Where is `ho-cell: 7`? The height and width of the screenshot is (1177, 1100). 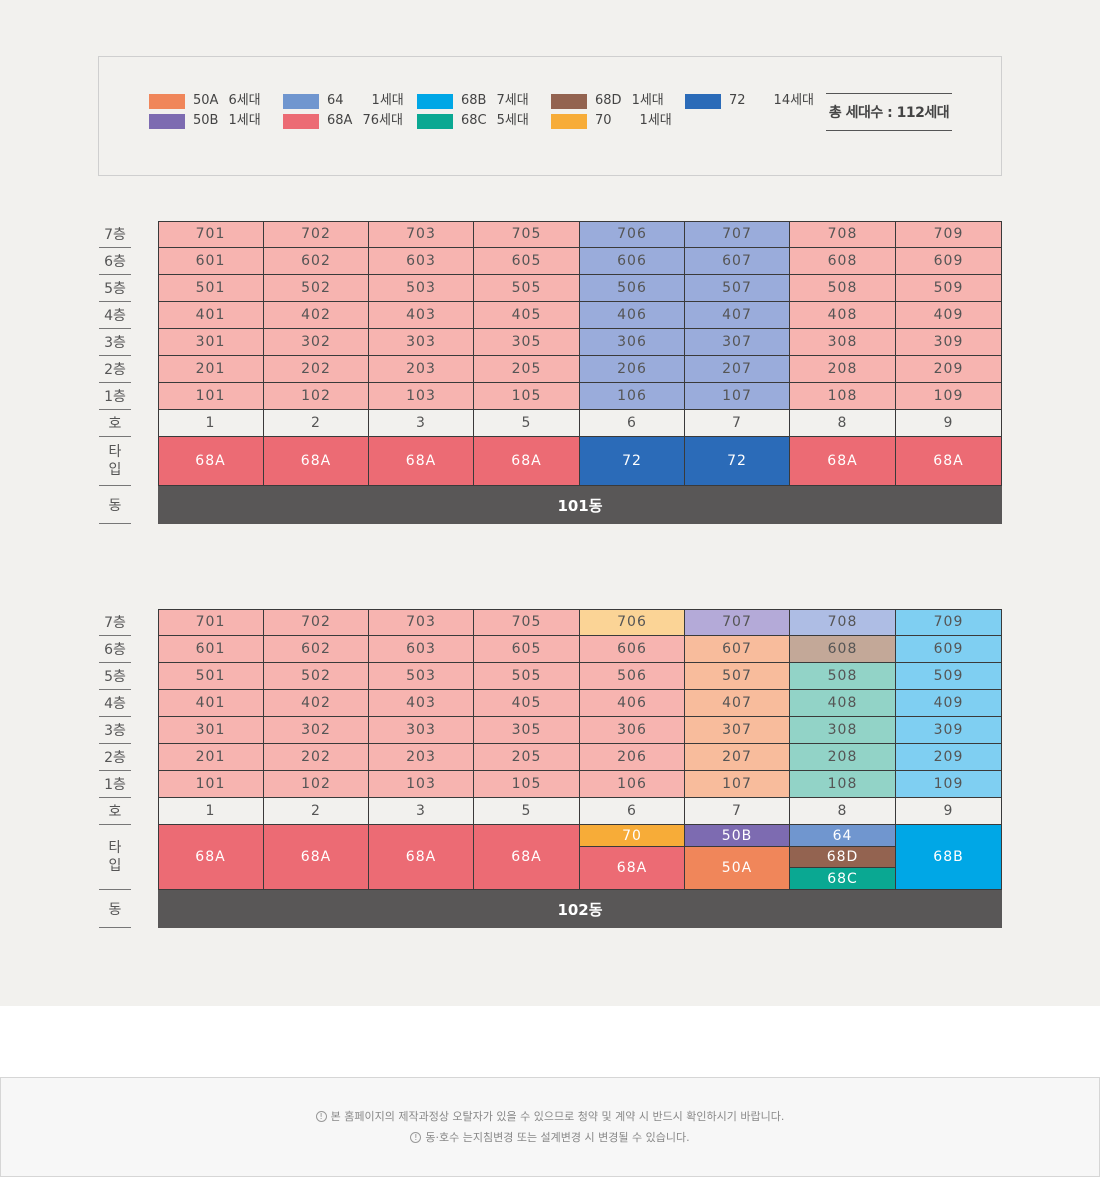
ho-cell: 7 is located at coordinates (737, 423).